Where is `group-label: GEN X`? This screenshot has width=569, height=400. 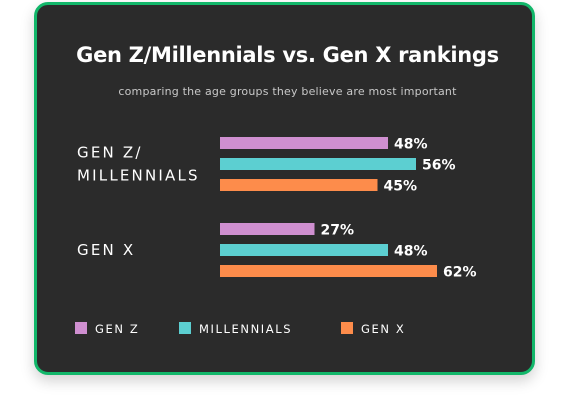
group-label: GEN X is located at coordinates (106, 250).